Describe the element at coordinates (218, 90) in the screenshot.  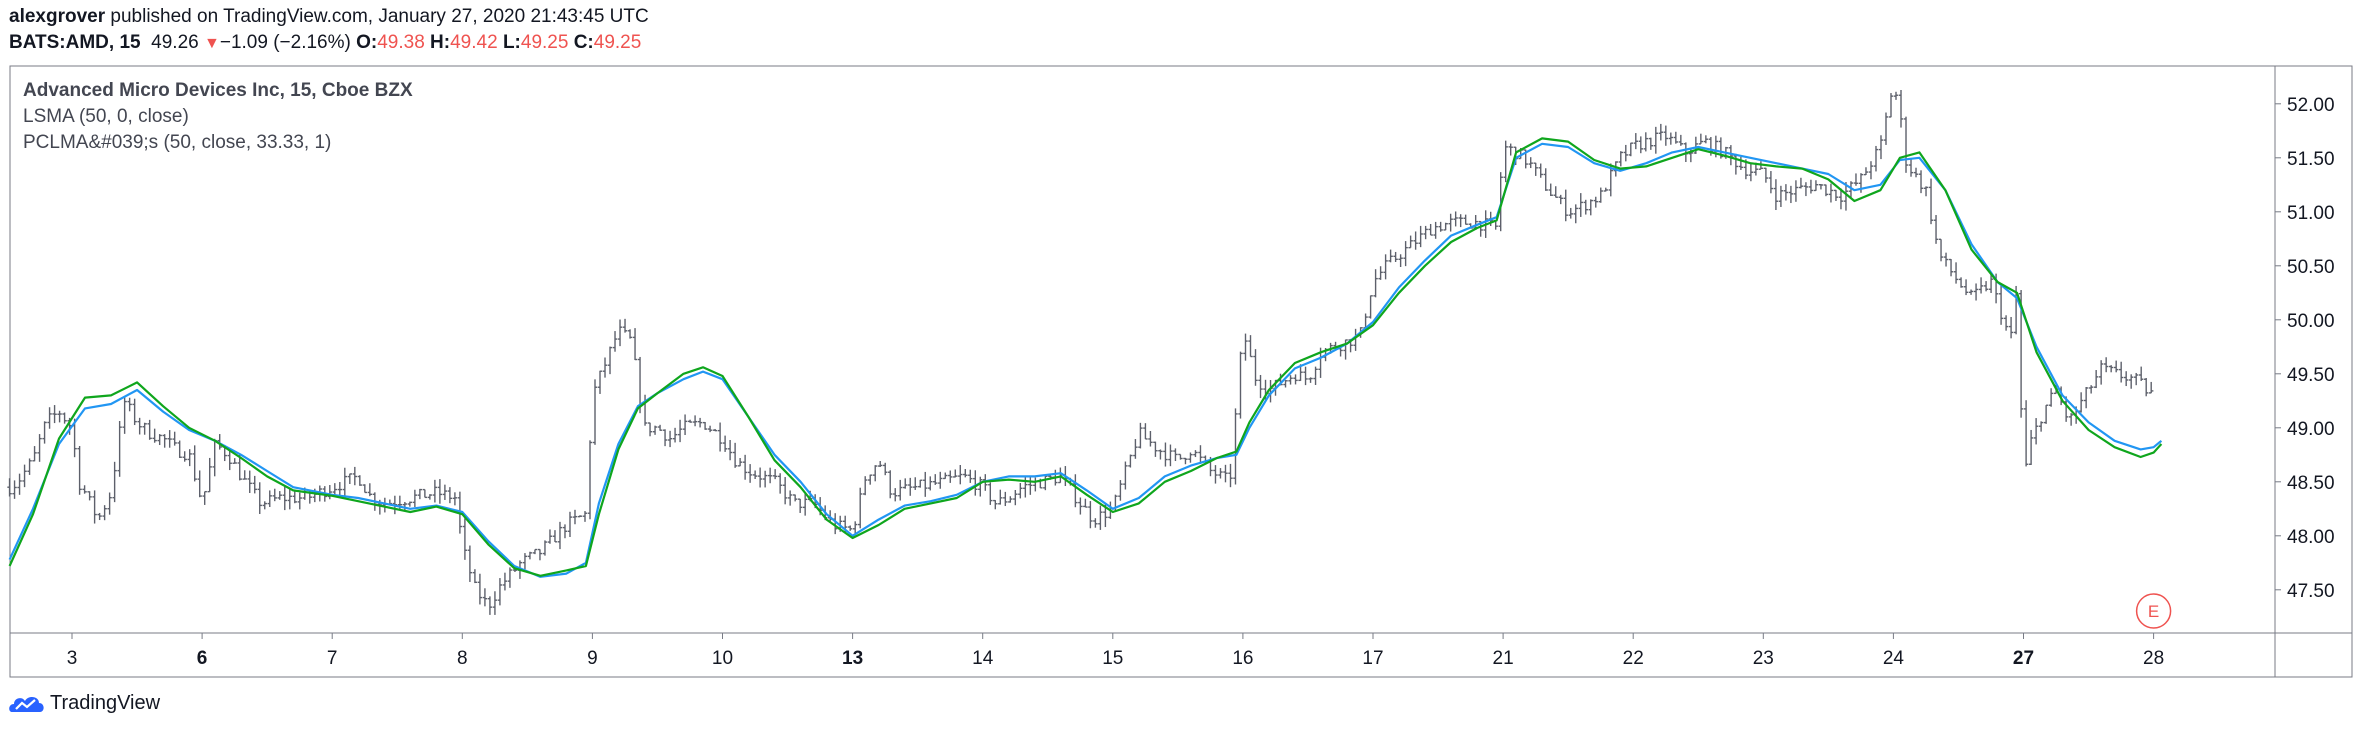
I see `series-title: Advanced Micro Devices Inc, 15, Cboe BZX` at that location.